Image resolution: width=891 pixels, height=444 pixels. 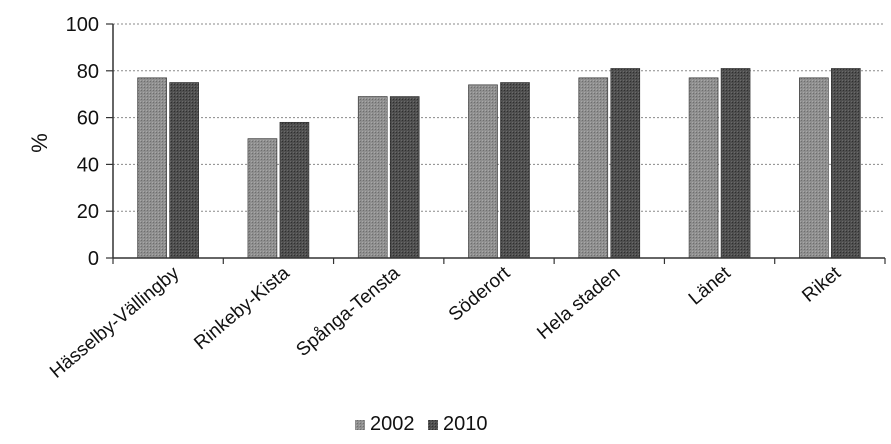 What do you see at coordinates (242, 308) in the screenshot?
I see `x-category-label: Rinkeby-Kista` at bounding box center [242, 308].